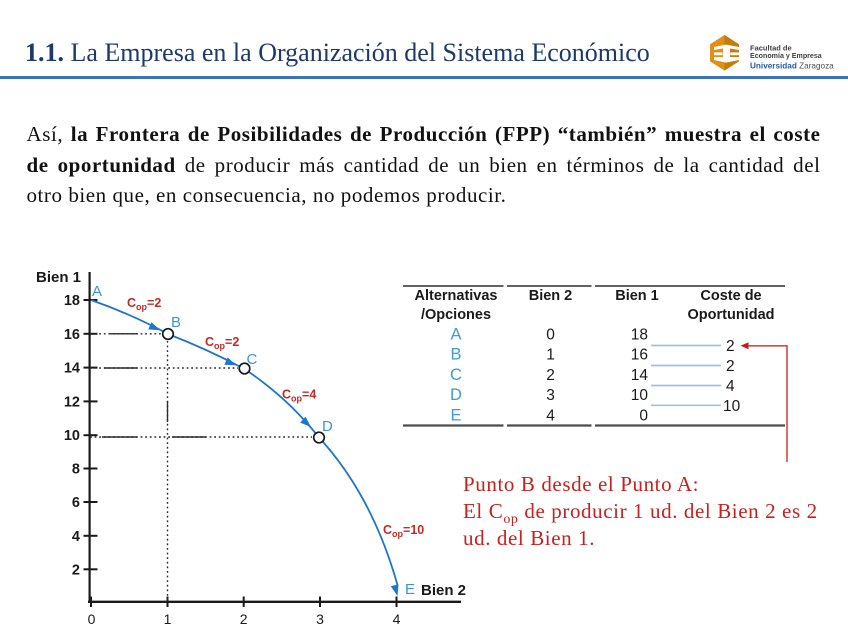  What do you see at coordinates (792, 66) in the screenshot?
I see `svg-text: Universidad Zaragoza` at bounding box center [792, 66].